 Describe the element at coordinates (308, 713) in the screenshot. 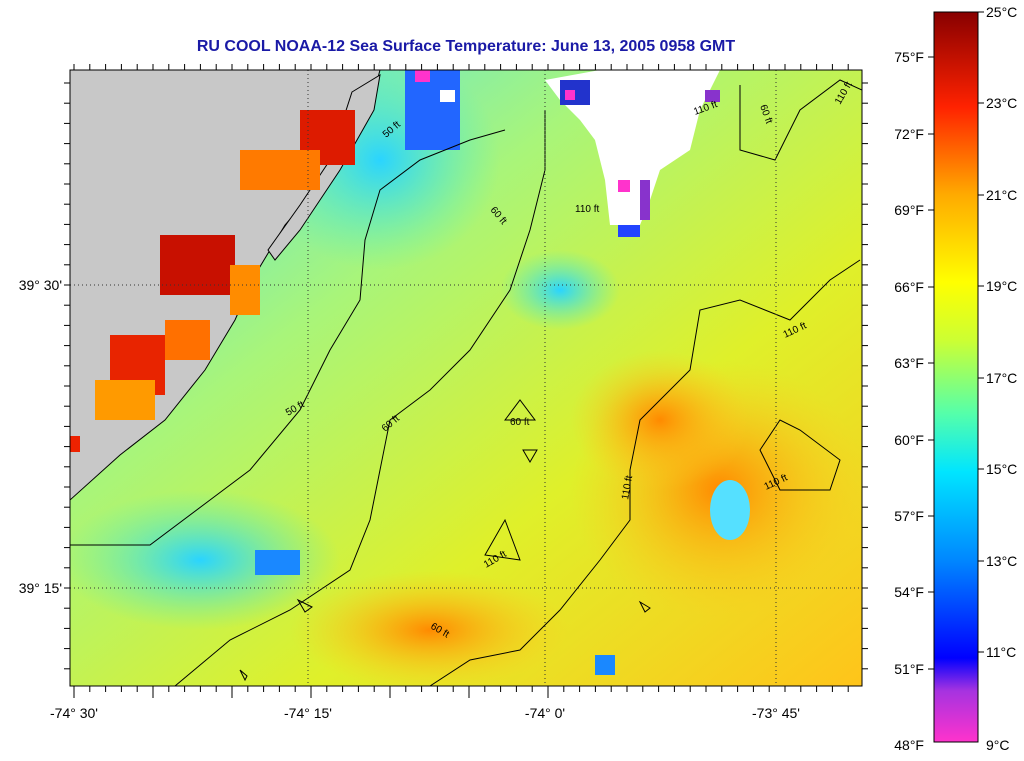

I see `lon-label: -74° 15'` at that location.